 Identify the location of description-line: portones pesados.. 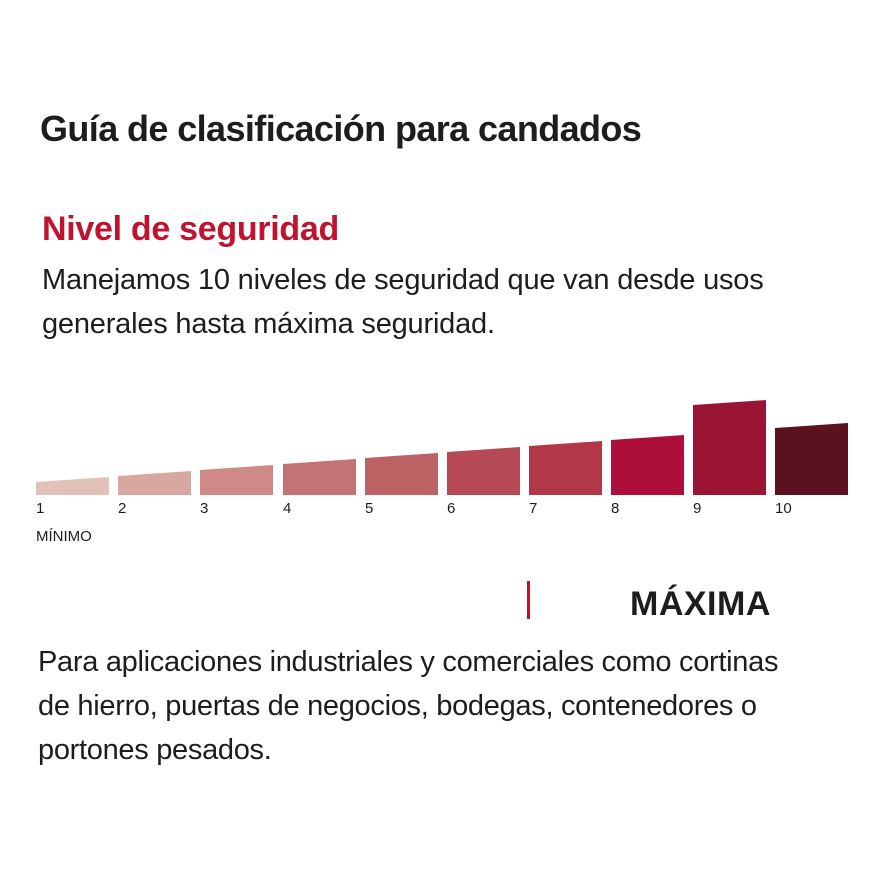
(155, 750).